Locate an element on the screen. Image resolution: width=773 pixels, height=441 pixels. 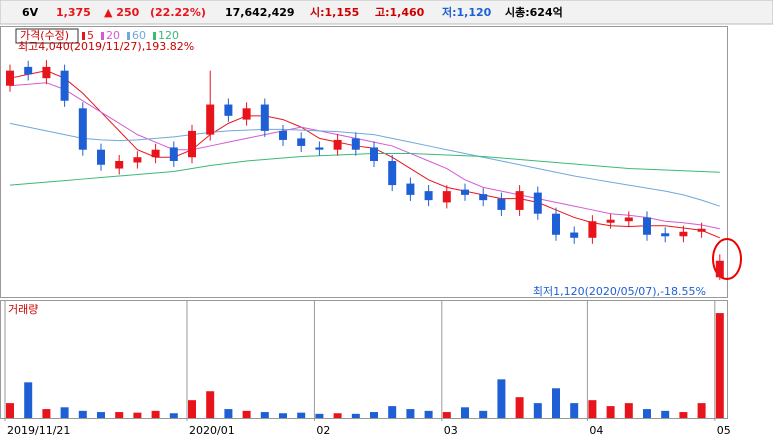
x-tick-label: 03 is located at coordinates (451, 430).